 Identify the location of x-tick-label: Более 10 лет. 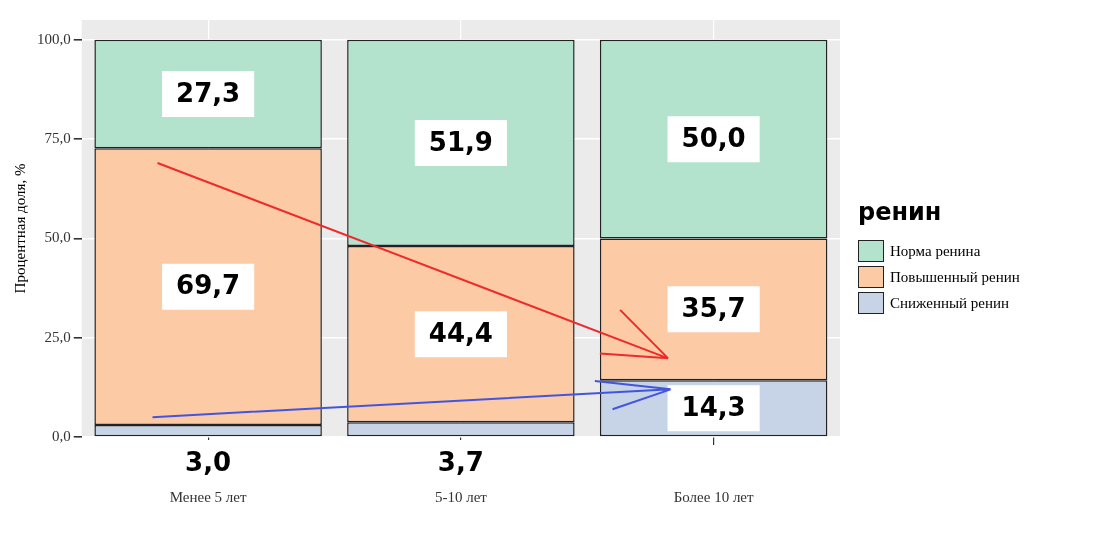
(714, 496).